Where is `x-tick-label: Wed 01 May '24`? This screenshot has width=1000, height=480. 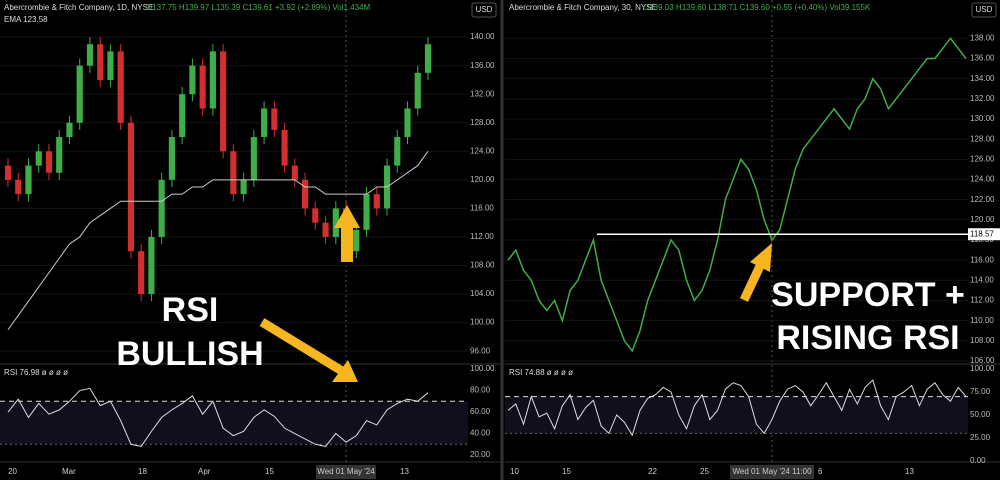 x-tick-label: Wed 01 May '24 is located at coordinates (346, 471).